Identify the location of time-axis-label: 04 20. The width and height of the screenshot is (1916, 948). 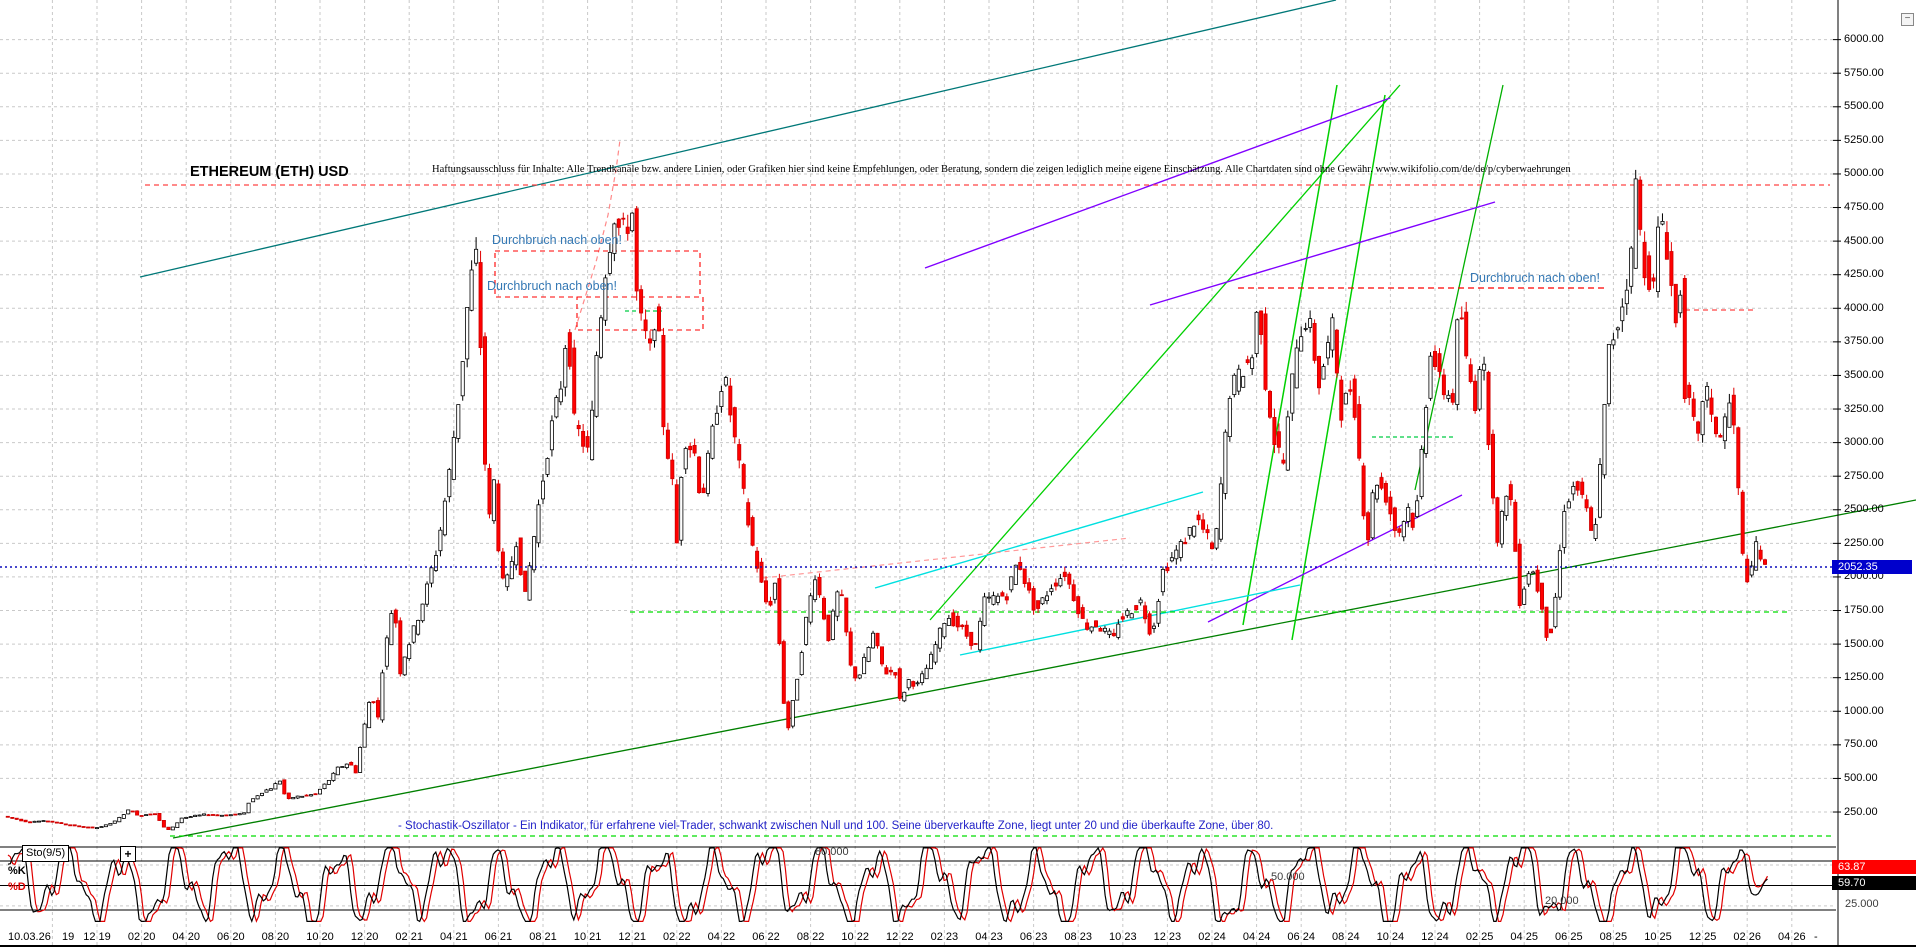
(186, 937).